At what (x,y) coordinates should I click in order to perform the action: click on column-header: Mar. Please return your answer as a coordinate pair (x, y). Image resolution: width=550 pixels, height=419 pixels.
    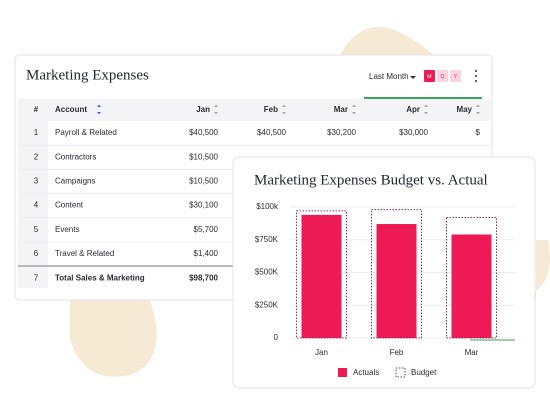
    Looking at the image, I should click on (341, 109).